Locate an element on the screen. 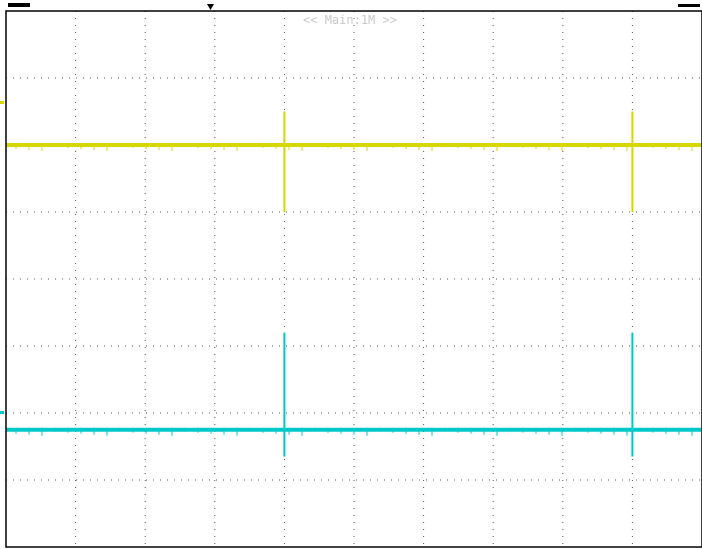 The width and height of the screenshot is (702, 549). trigger-position-marker is located at coordinates (210, 7).